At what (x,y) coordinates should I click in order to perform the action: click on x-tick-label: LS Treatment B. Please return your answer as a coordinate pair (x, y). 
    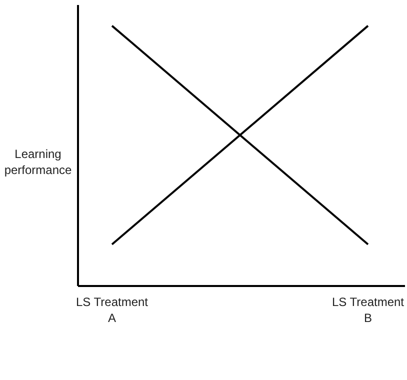
    Looking at the image, I should click on (368, 310).